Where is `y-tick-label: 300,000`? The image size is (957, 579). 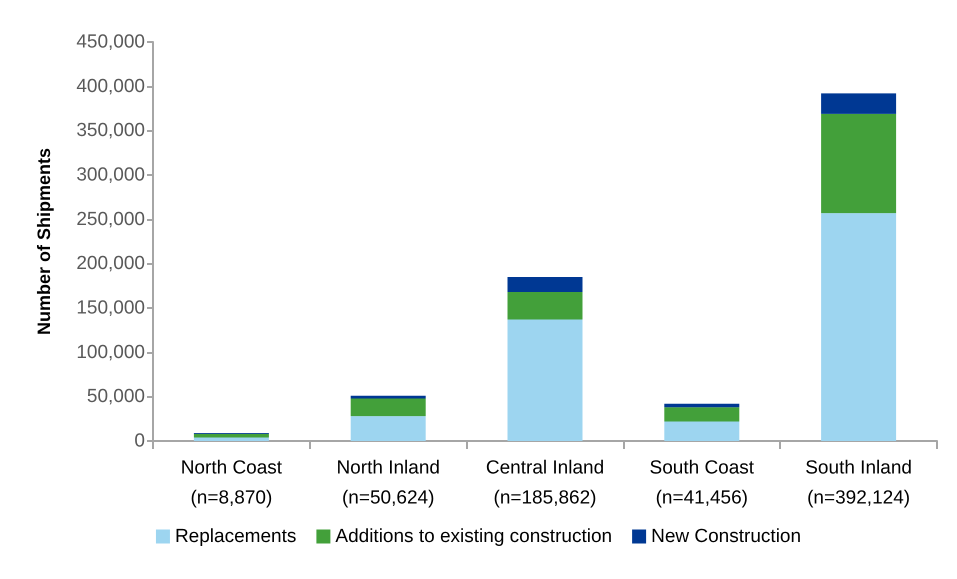
y-tick-label: 300,000 is located at coordinates (110, 175).